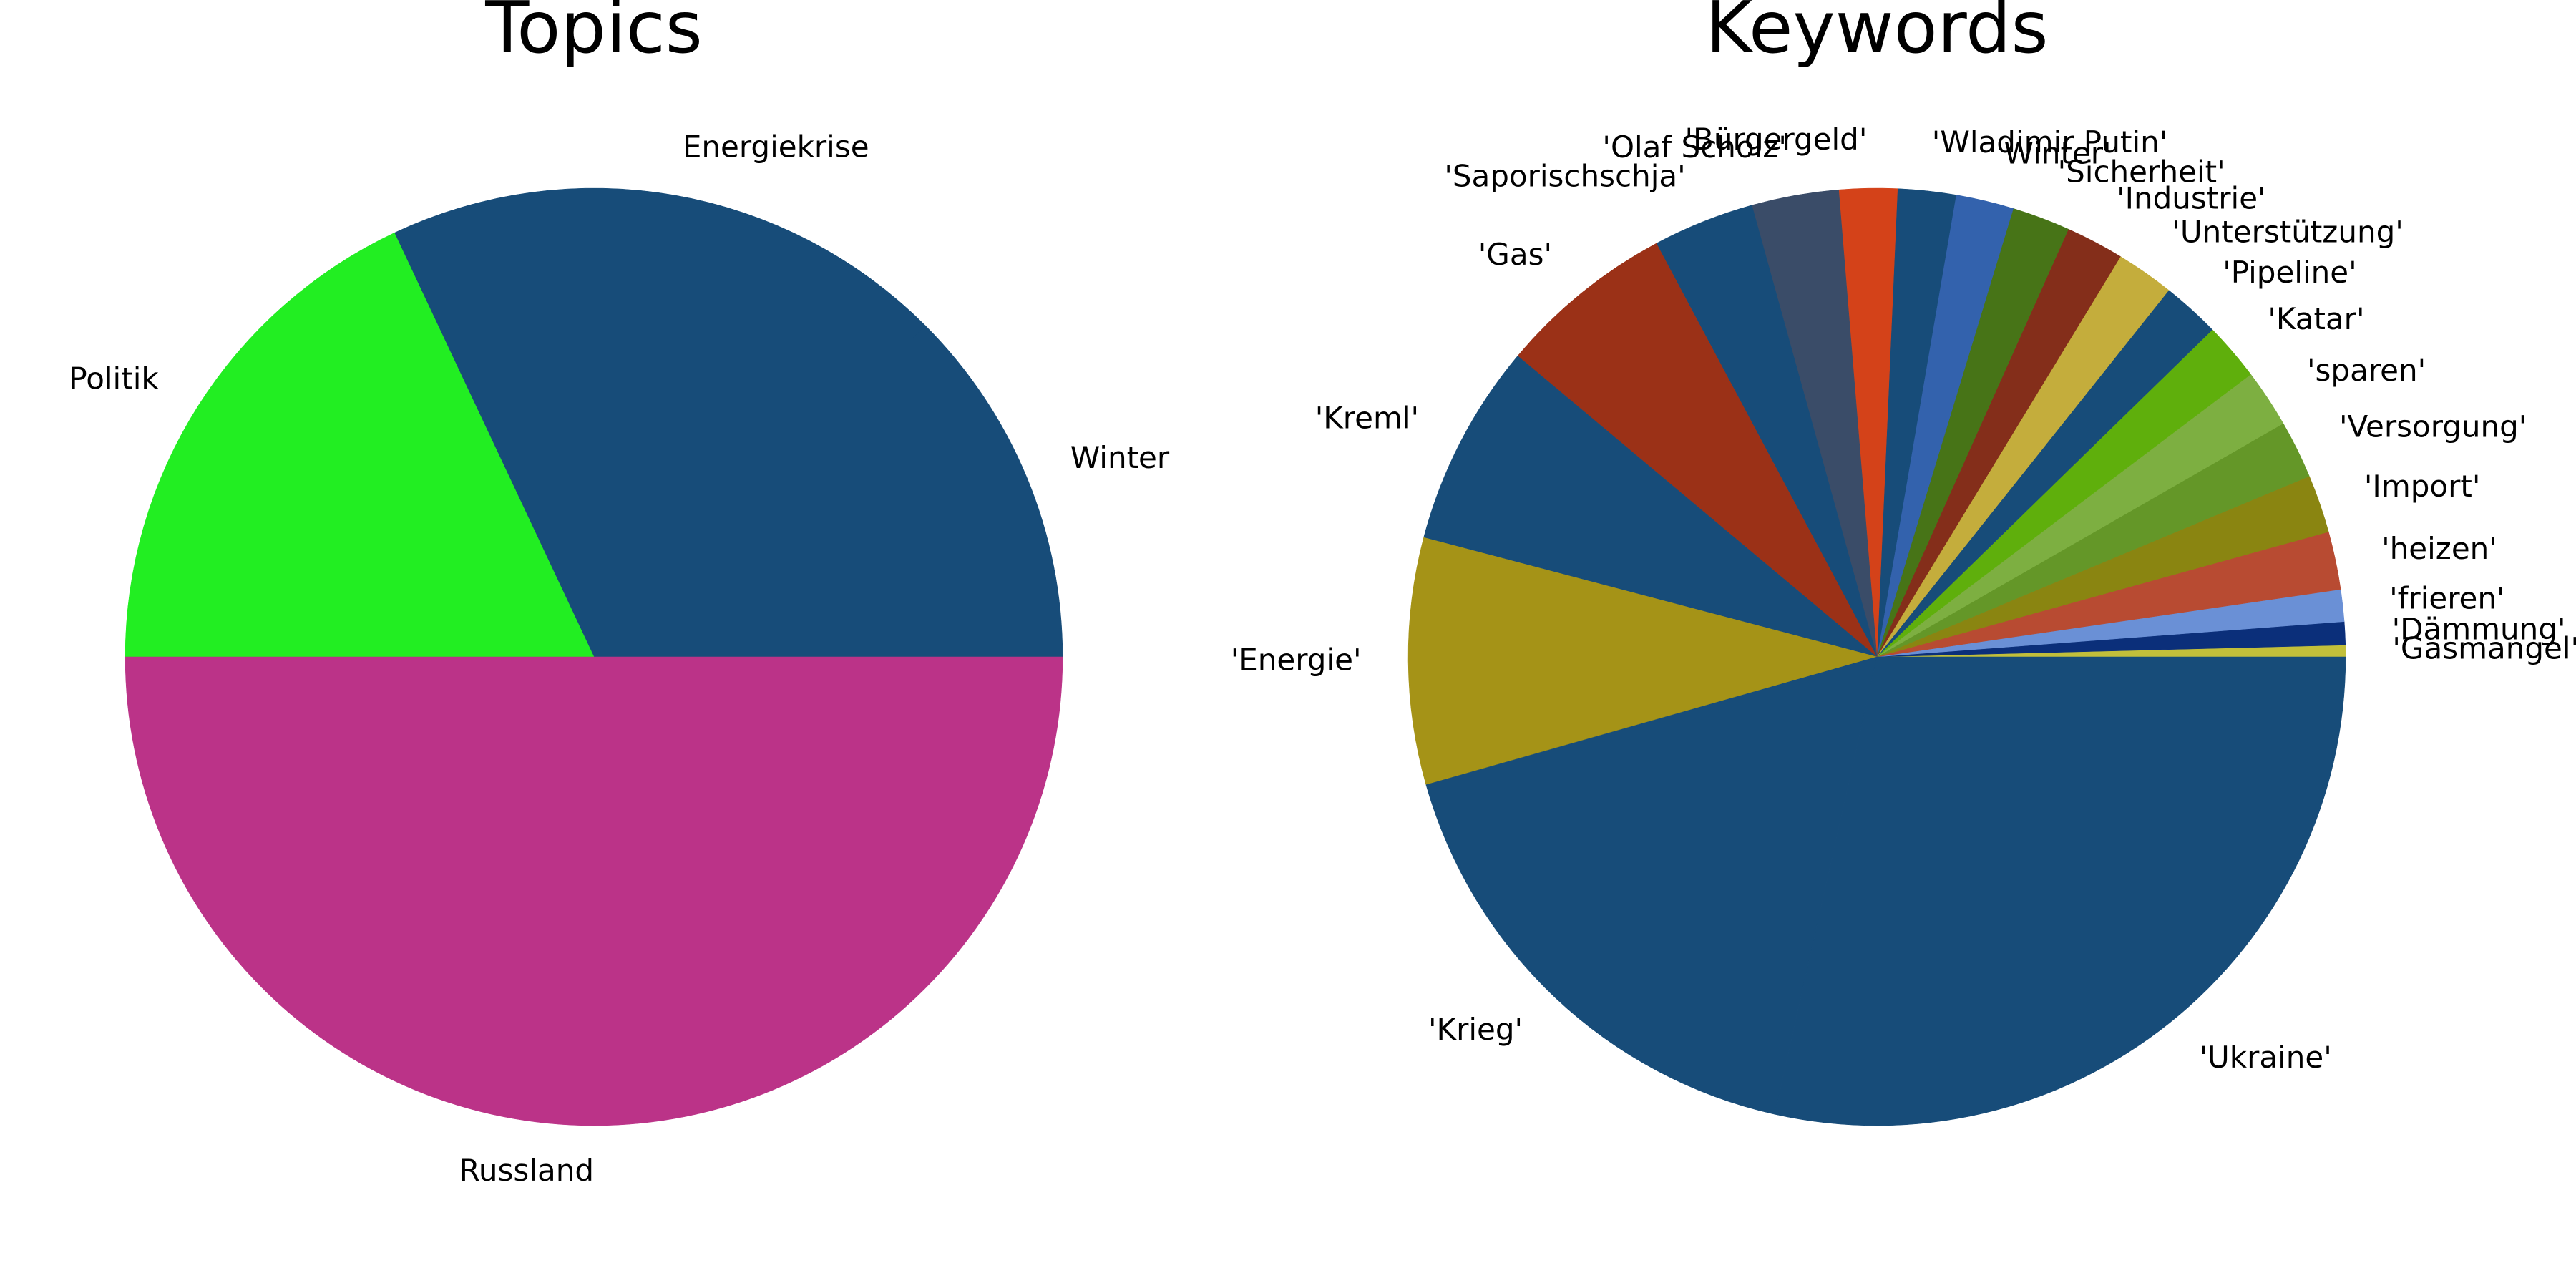 The width and height of the screenshot is (2576, 1288). Describe the element at coordinates (1650, 506) in the screenshot. I see `keywords-slice-kreml` at that location.